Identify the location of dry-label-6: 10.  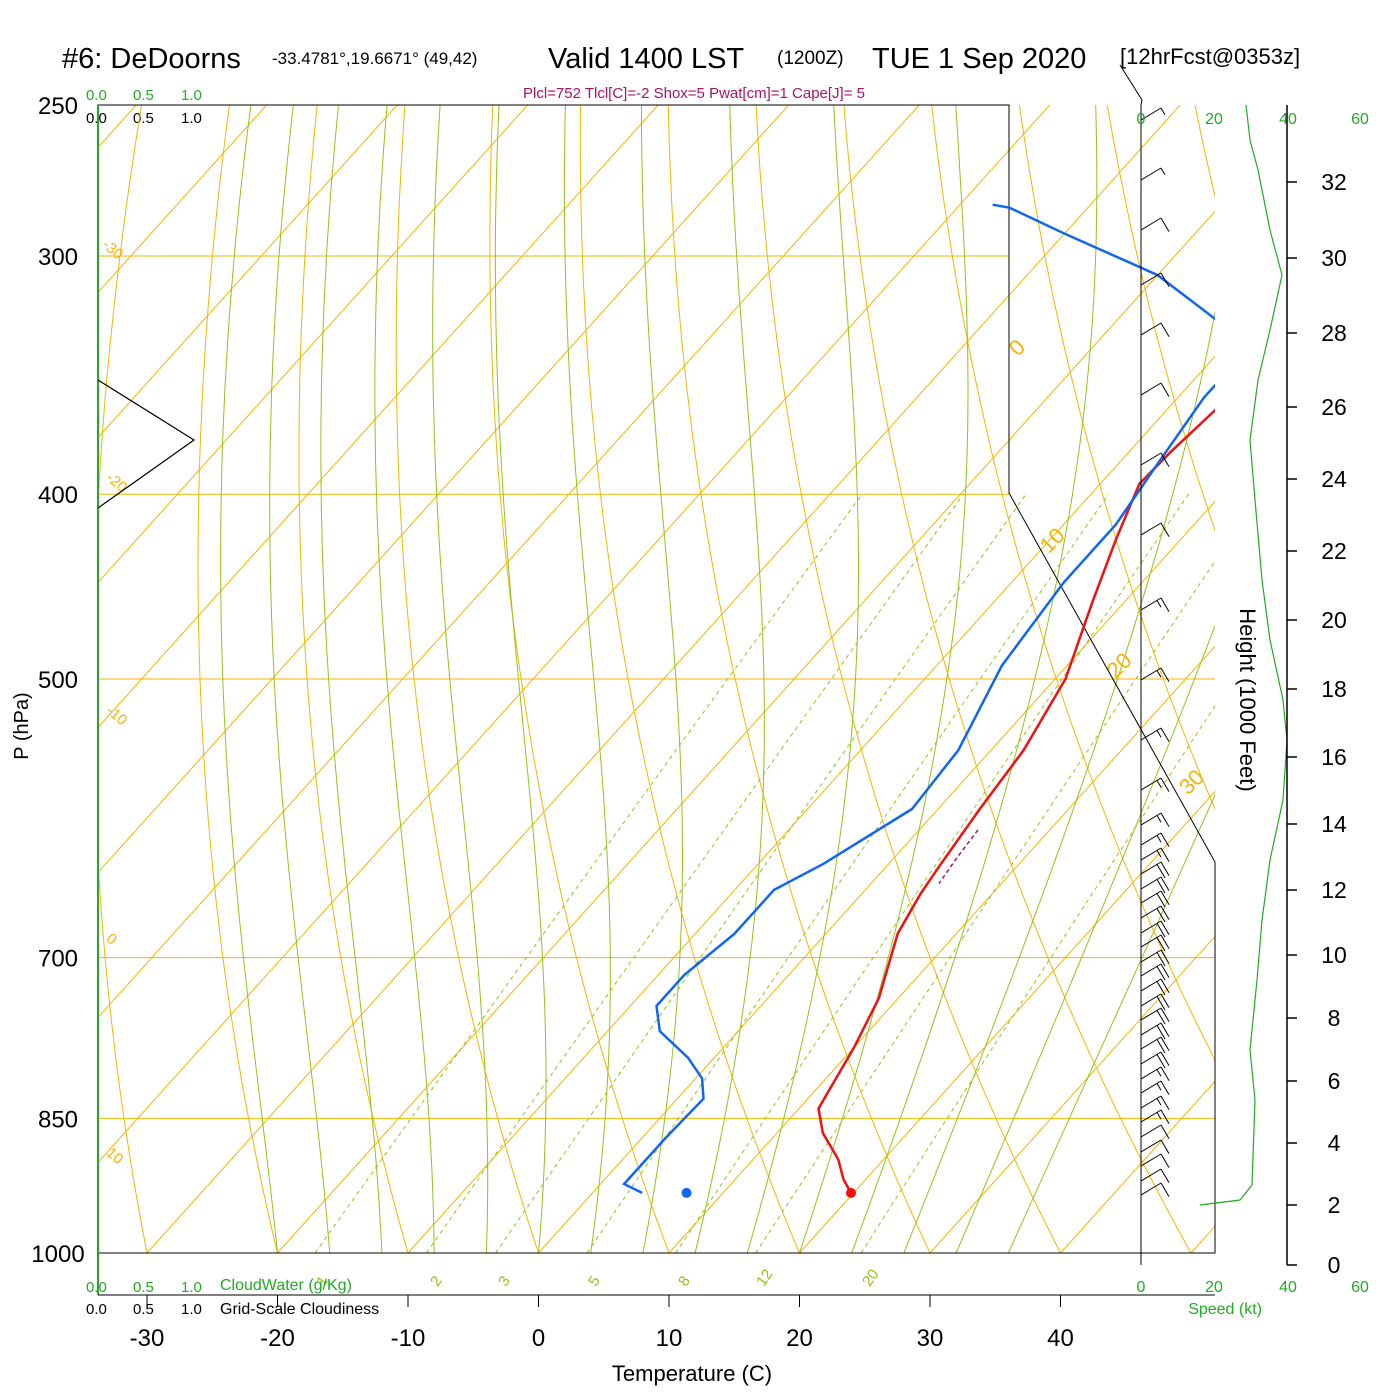
(1052, 540).